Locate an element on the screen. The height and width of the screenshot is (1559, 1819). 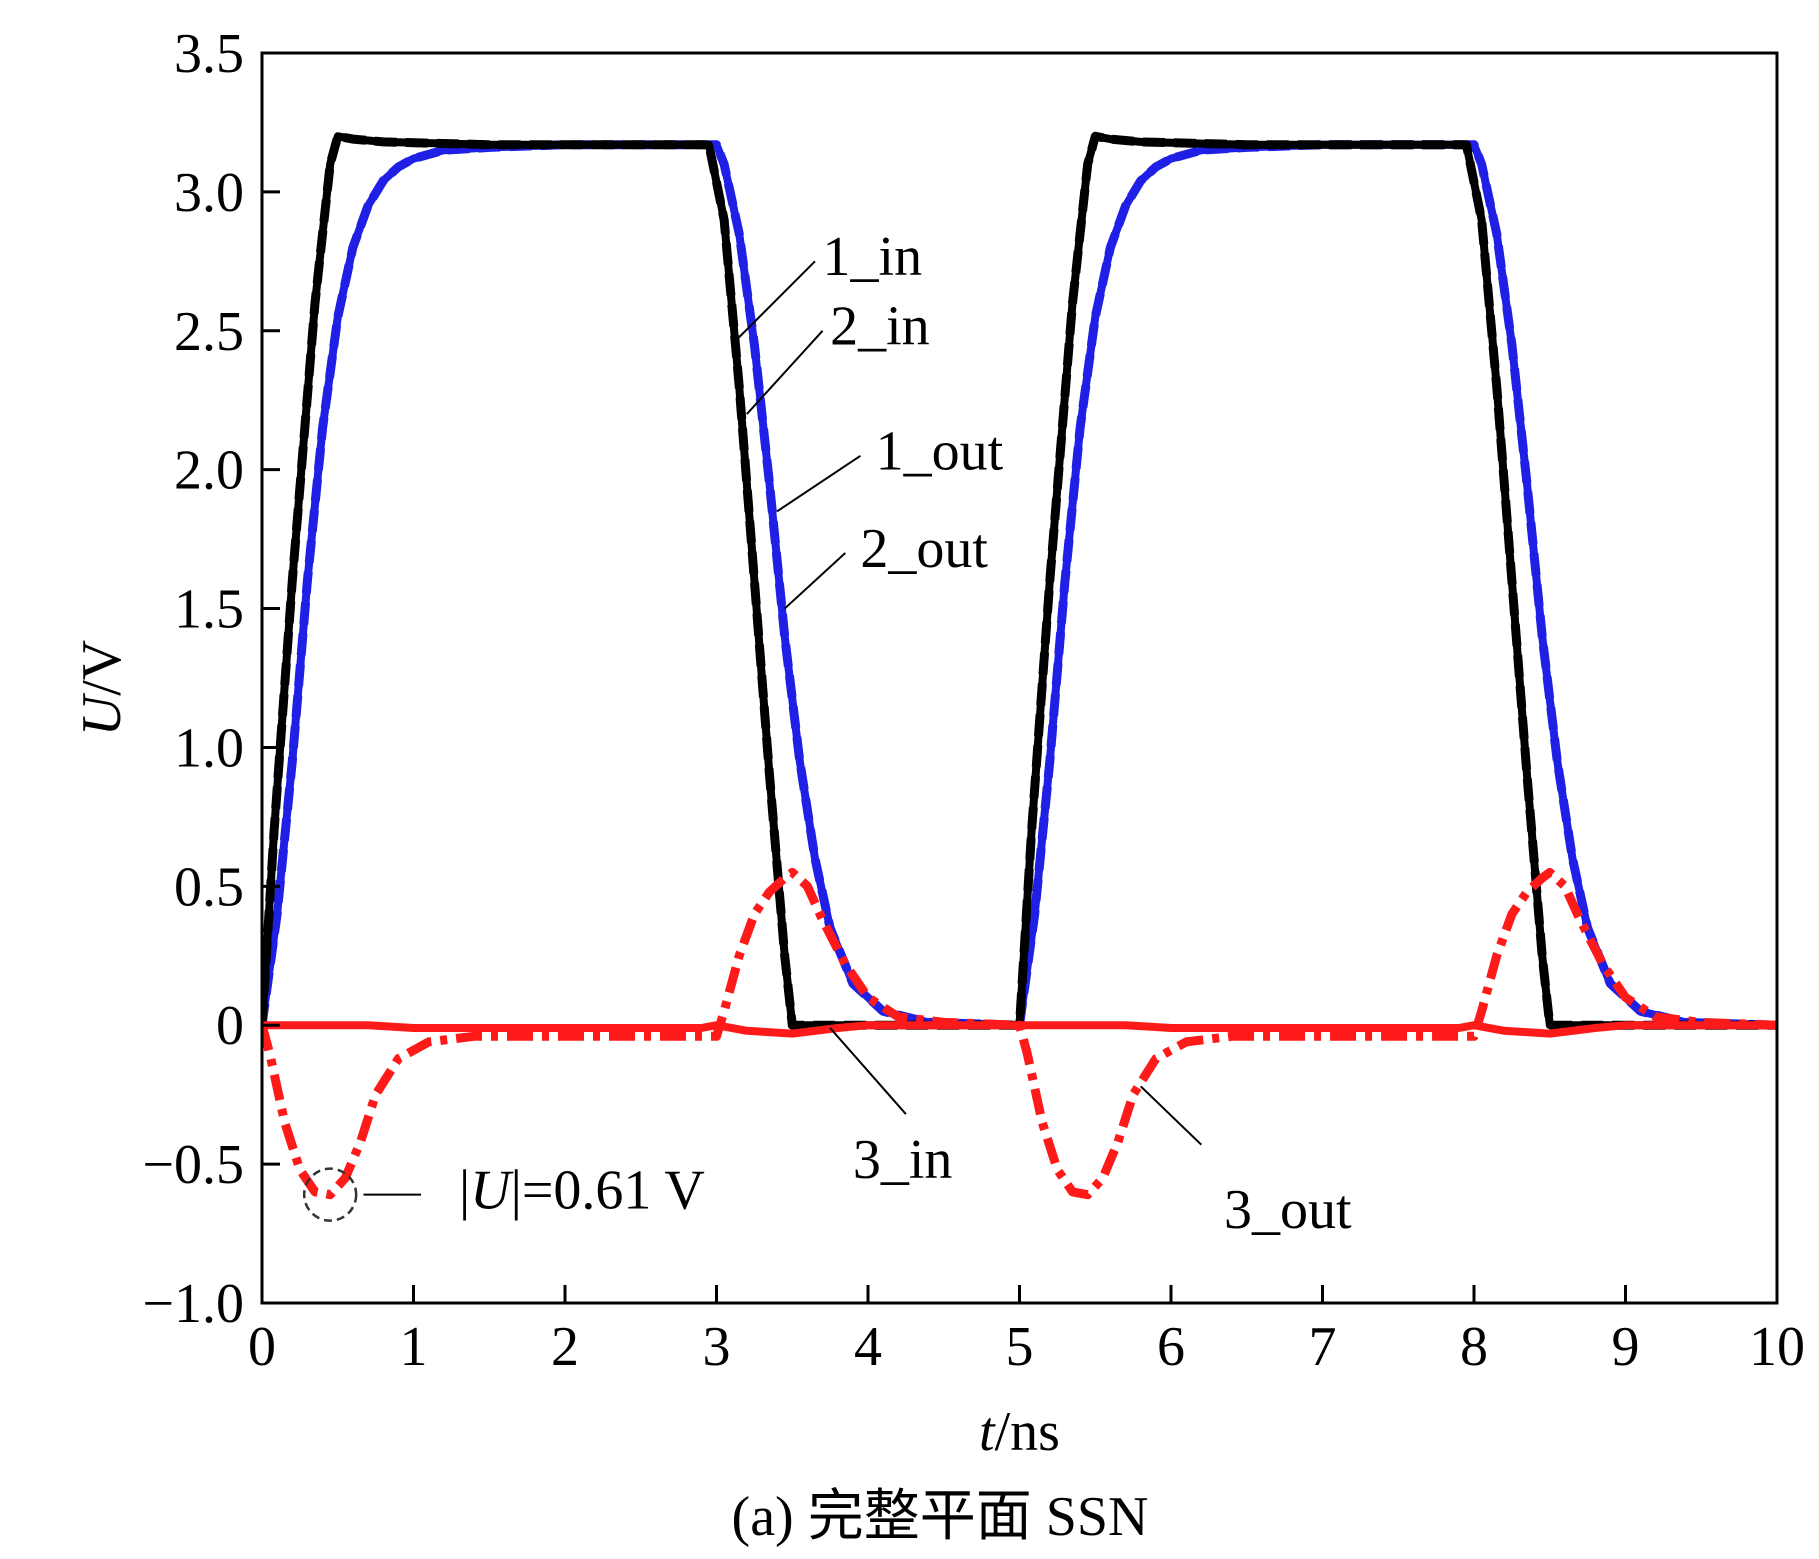
x-tick-label: 5 is located at coordinates (1020, 1347).